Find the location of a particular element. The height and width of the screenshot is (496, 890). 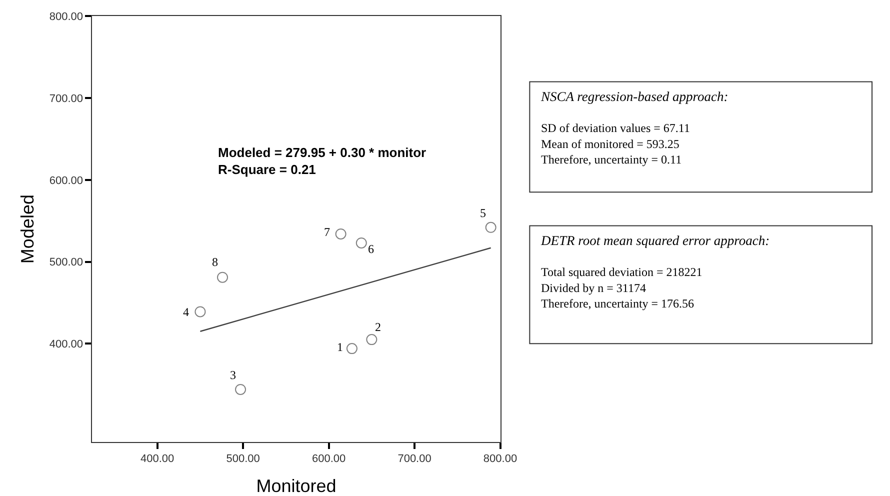

x-tick-label: 600.00 is located at coordinates (329, 459).